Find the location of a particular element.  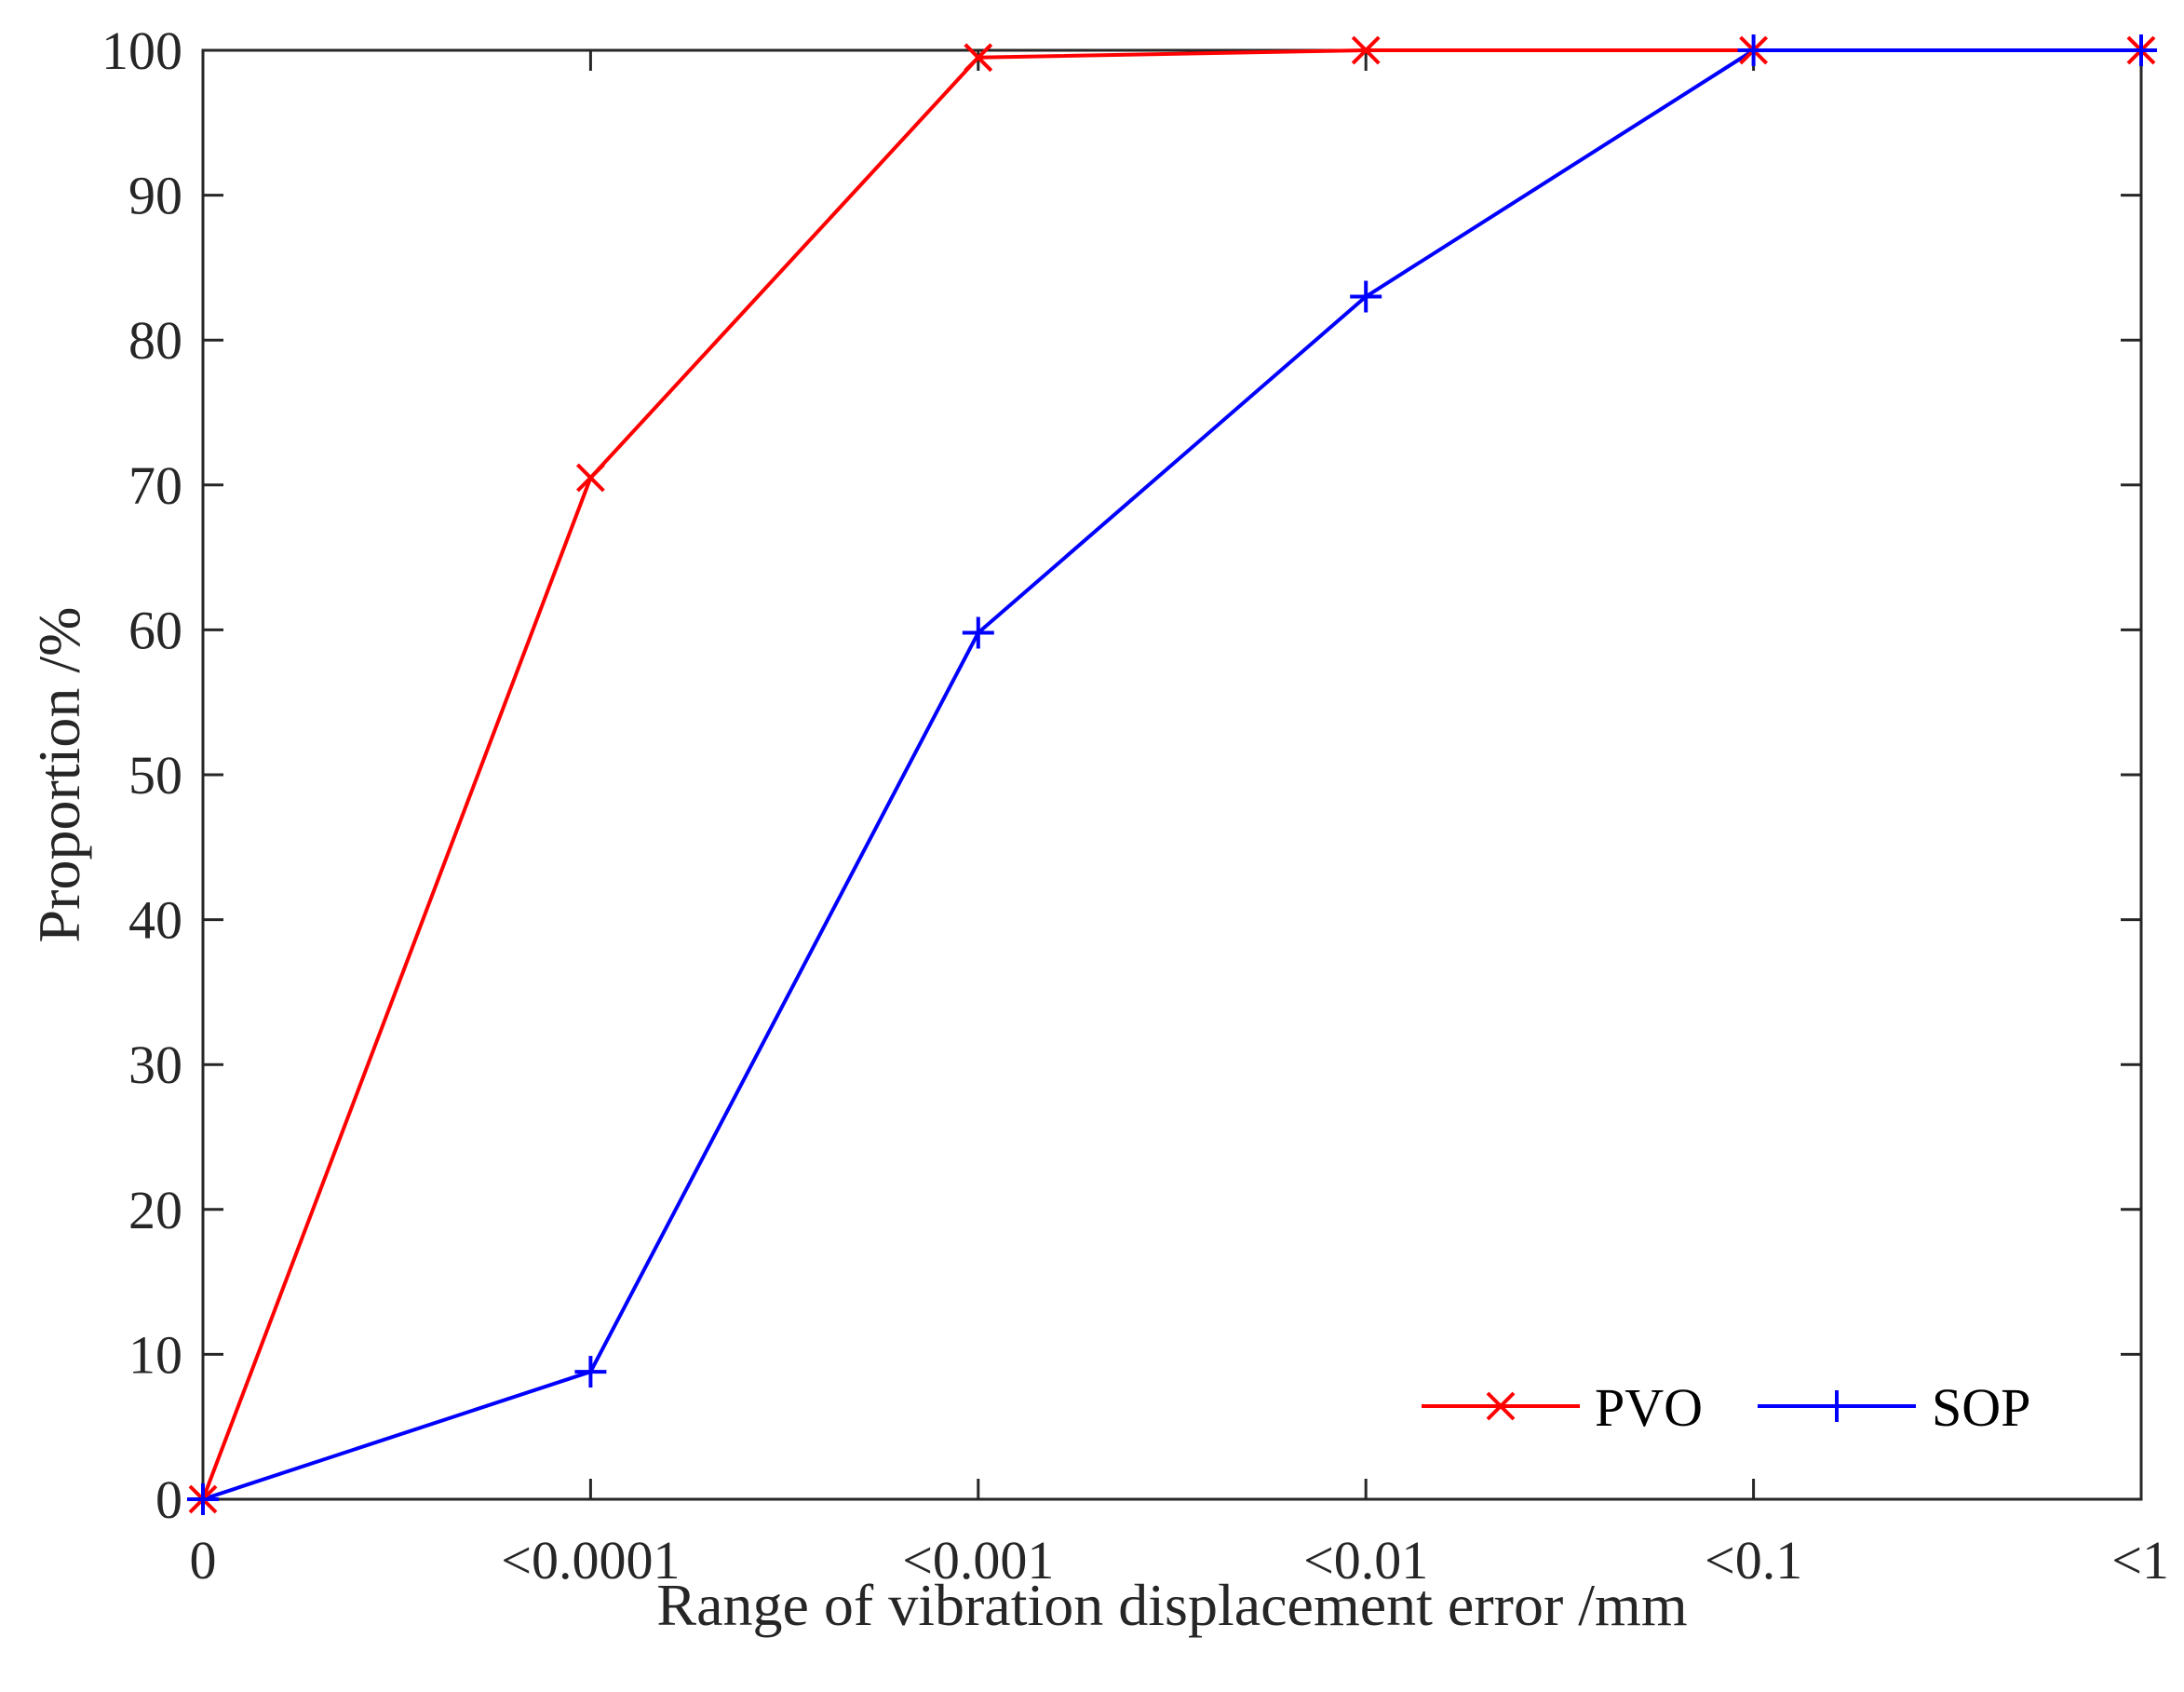

y-tick-label: 40 is located at coordinates (155, 920).